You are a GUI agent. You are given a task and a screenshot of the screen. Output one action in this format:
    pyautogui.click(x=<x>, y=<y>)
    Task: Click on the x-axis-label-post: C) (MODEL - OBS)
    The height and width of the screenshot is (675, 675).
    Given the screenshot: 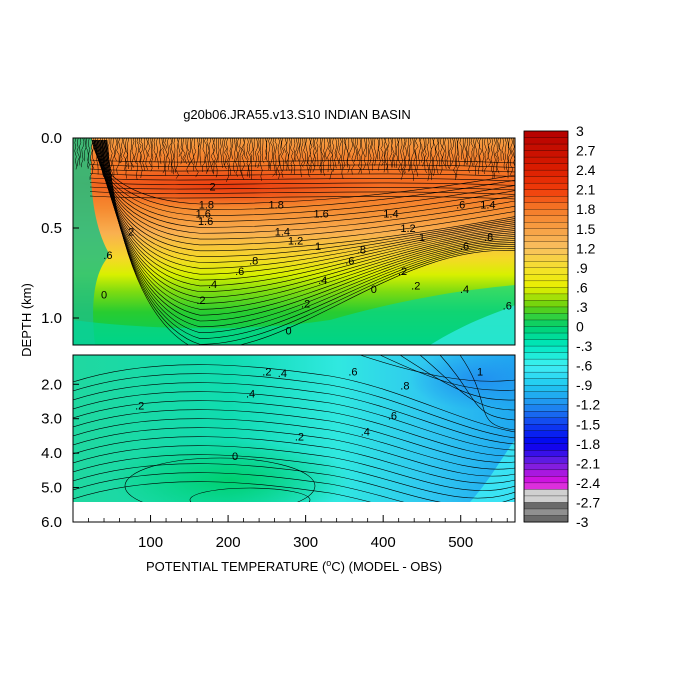 What is the action you would take?
    pyautogui.click(x=386, y=566)
    